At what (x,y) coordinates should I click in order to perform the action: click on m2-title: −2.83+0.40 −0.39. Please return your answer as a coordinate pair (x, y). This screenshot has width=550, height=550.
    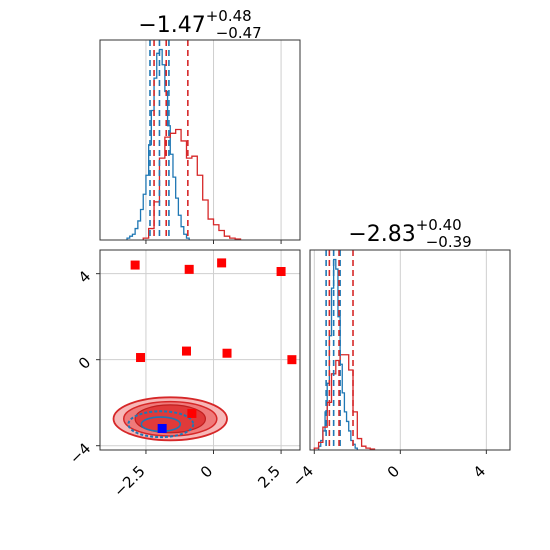
    Looking at the image, I should click on (409, 233).